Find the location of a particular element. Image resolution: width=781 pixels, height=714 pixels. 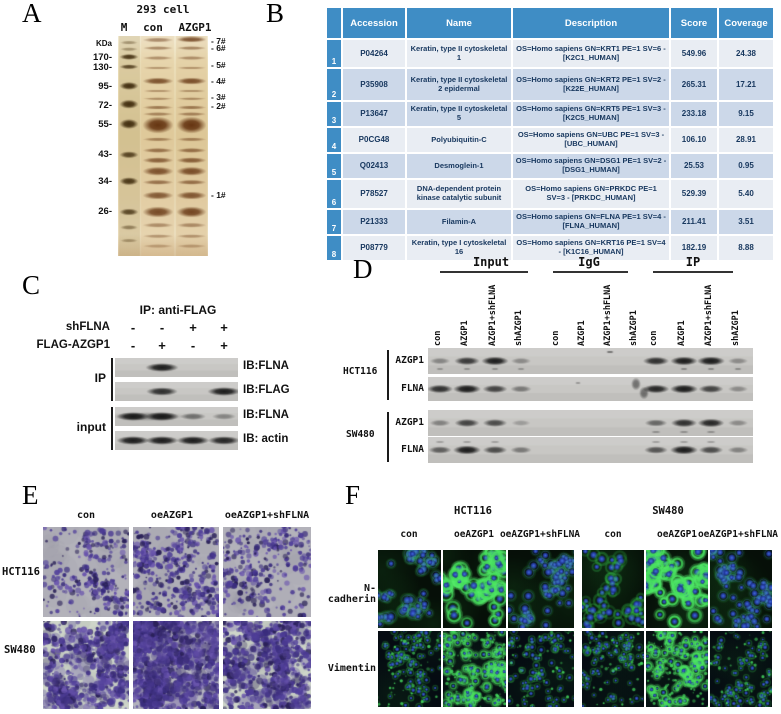

transwell-hct116-oeazgp1 is located at coordinates (176, 572).